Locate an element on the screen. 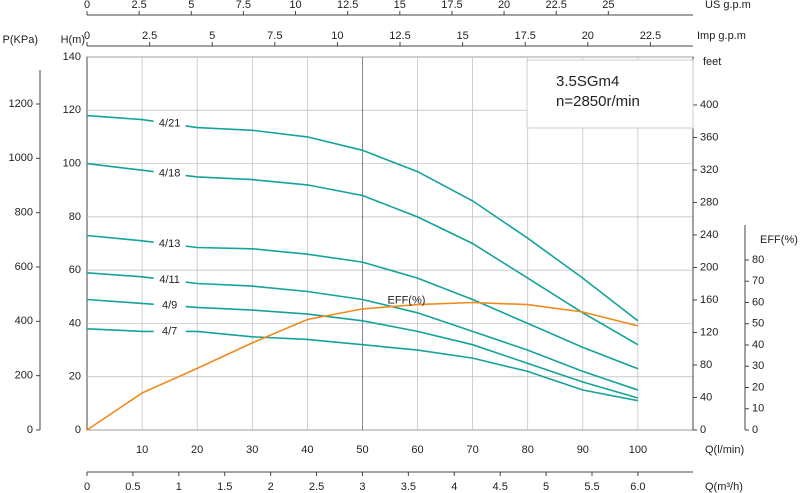  tick-label: 5.5 is located at coordinates (591, 487).